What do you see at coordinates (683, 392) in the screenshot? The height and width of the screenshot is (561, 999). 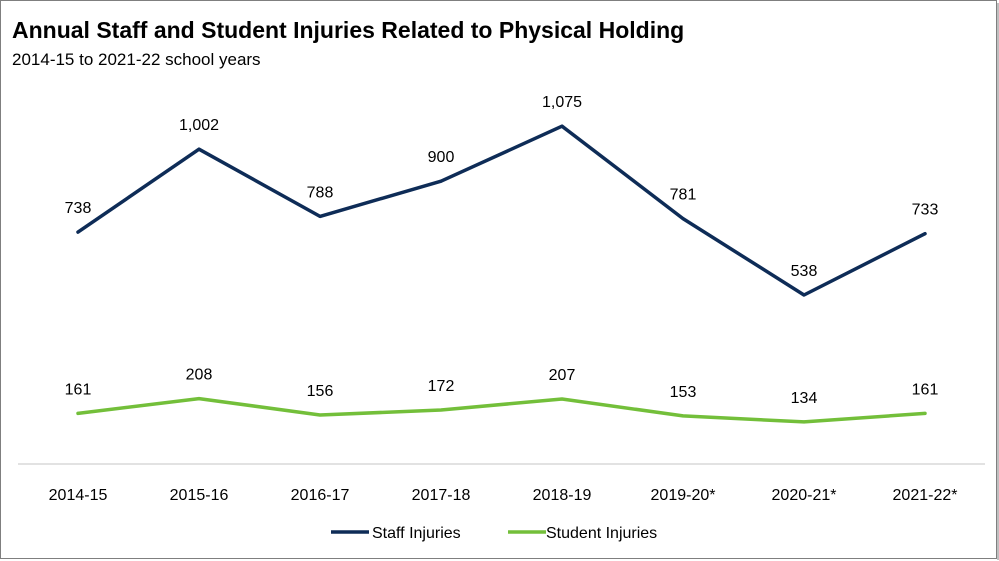 I see `data-label: 153` at bounding box center [683, 392].